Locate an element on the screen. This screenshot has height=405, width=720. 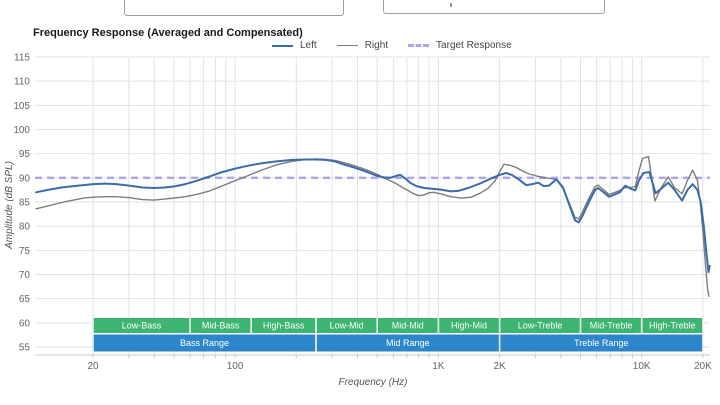
range-band-label: Treble Range is located at coordinates (601, 343).